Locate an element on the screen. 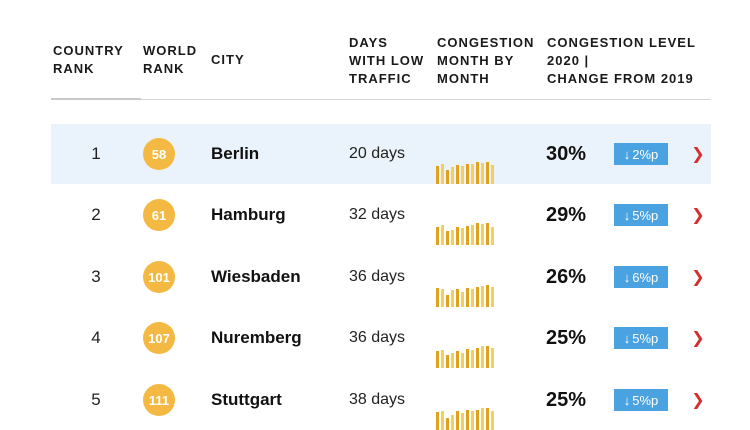 The image size is (750, 430). change-badge: ↓ 6%p is located at coordinates (641, 277).